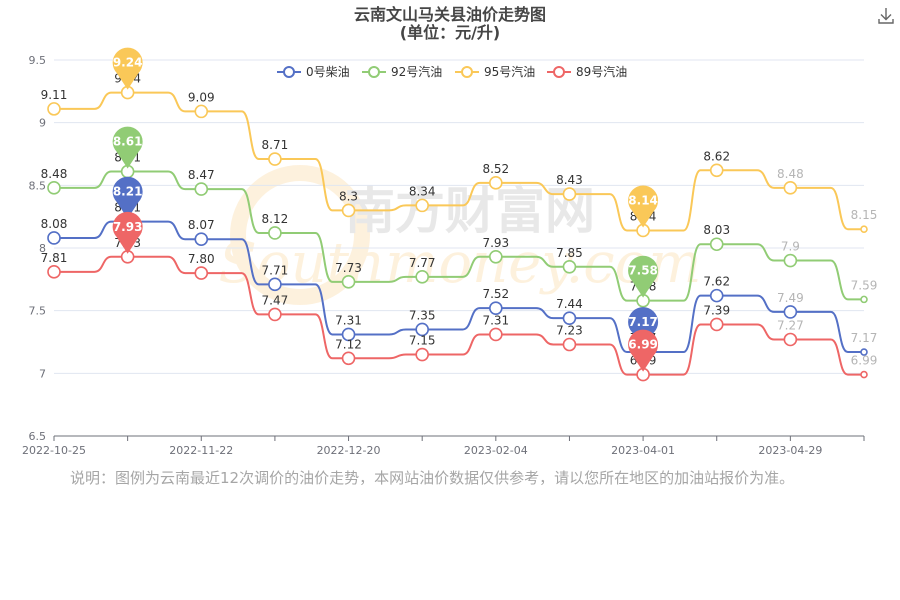 The height and width of the screenshot is (600, 900). What do you see at coordinates (495, 243) in the screenshot?
I see `data-label: 7.93` at bounding box center [495, 243].